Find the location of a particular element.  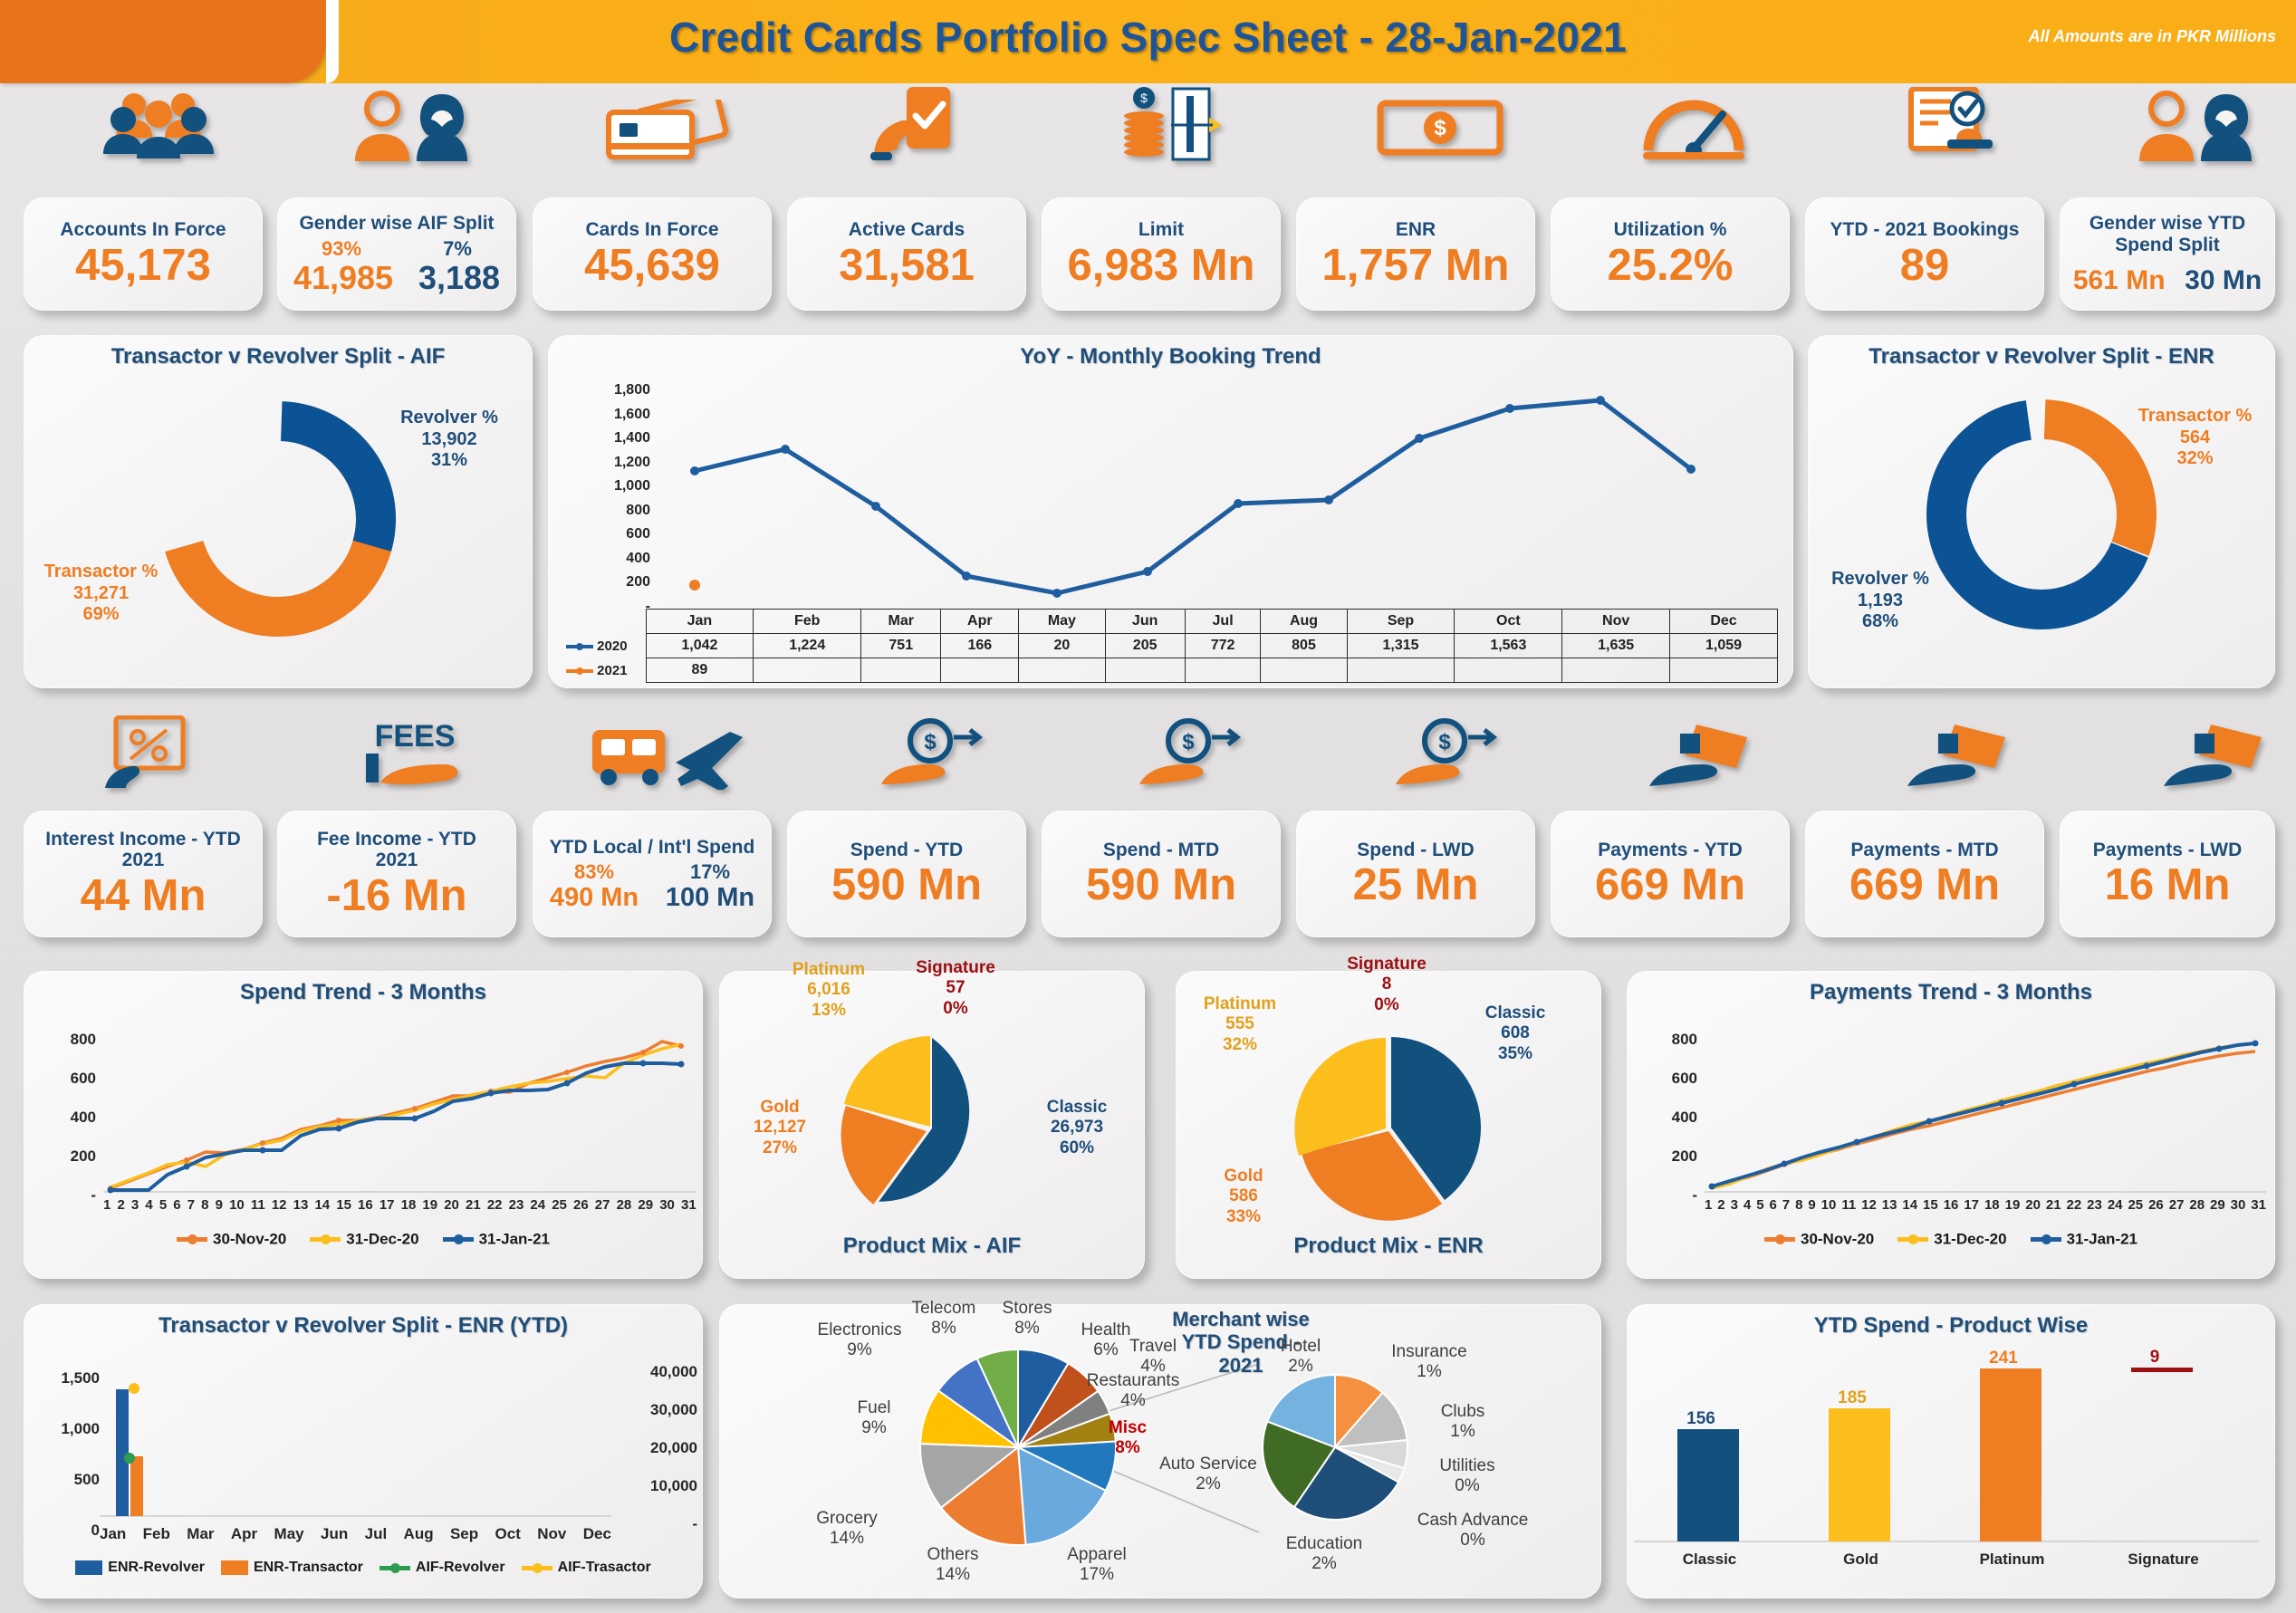

kpi-payments-ytd: Payments - YTD 669 Mn is located at coordinates (1670, 874).